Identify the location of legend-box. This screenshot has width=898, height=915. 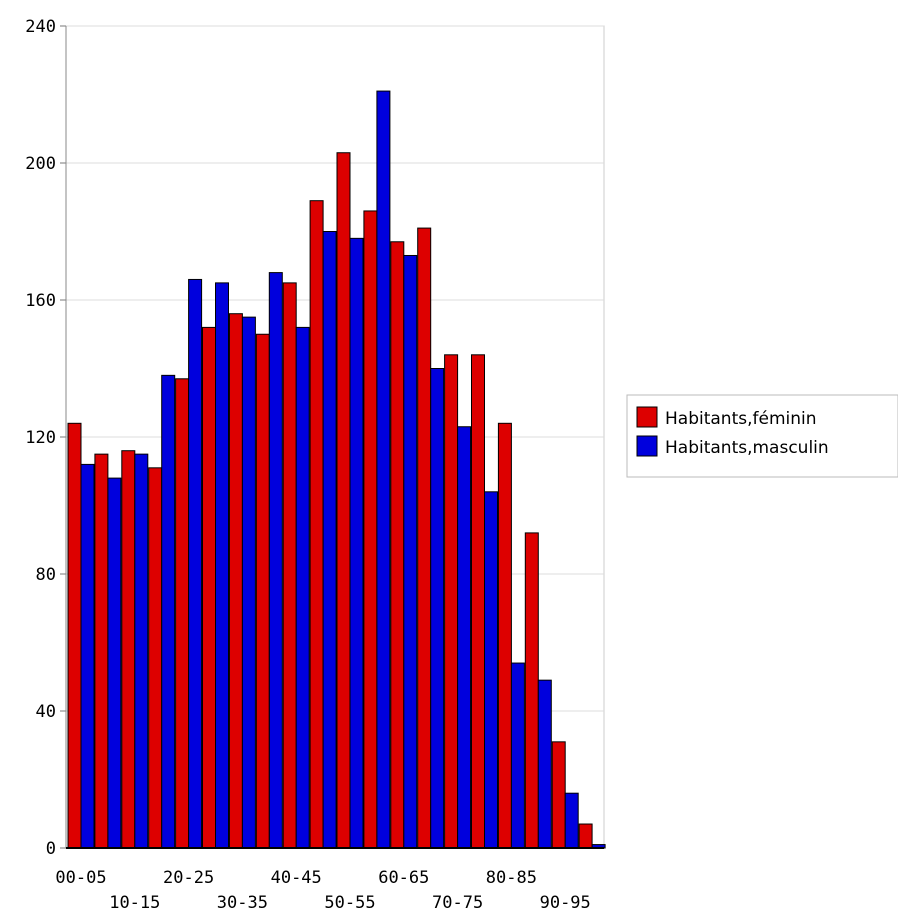
(762, 436).